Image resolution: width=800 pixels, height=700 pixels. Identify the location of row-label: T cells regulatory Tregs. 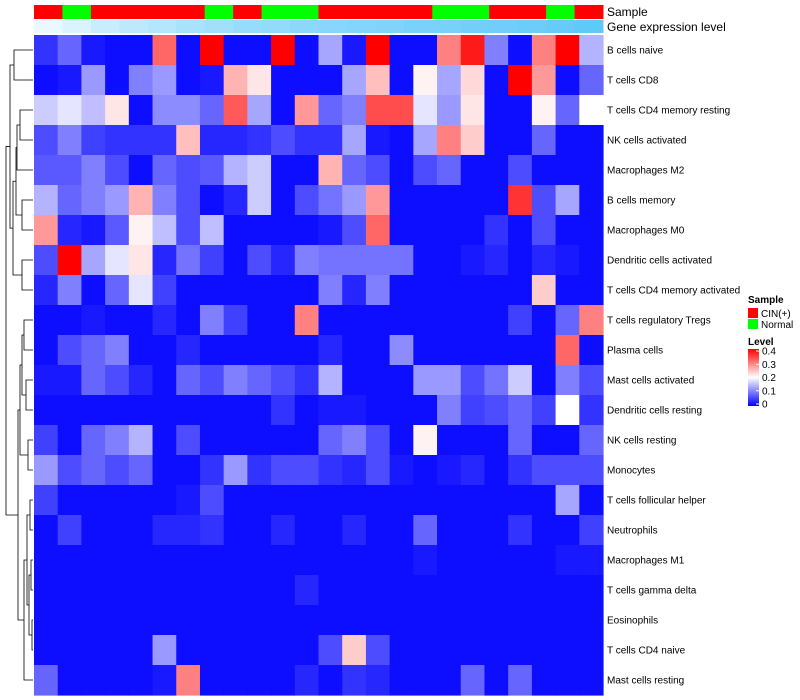
(659, 321).